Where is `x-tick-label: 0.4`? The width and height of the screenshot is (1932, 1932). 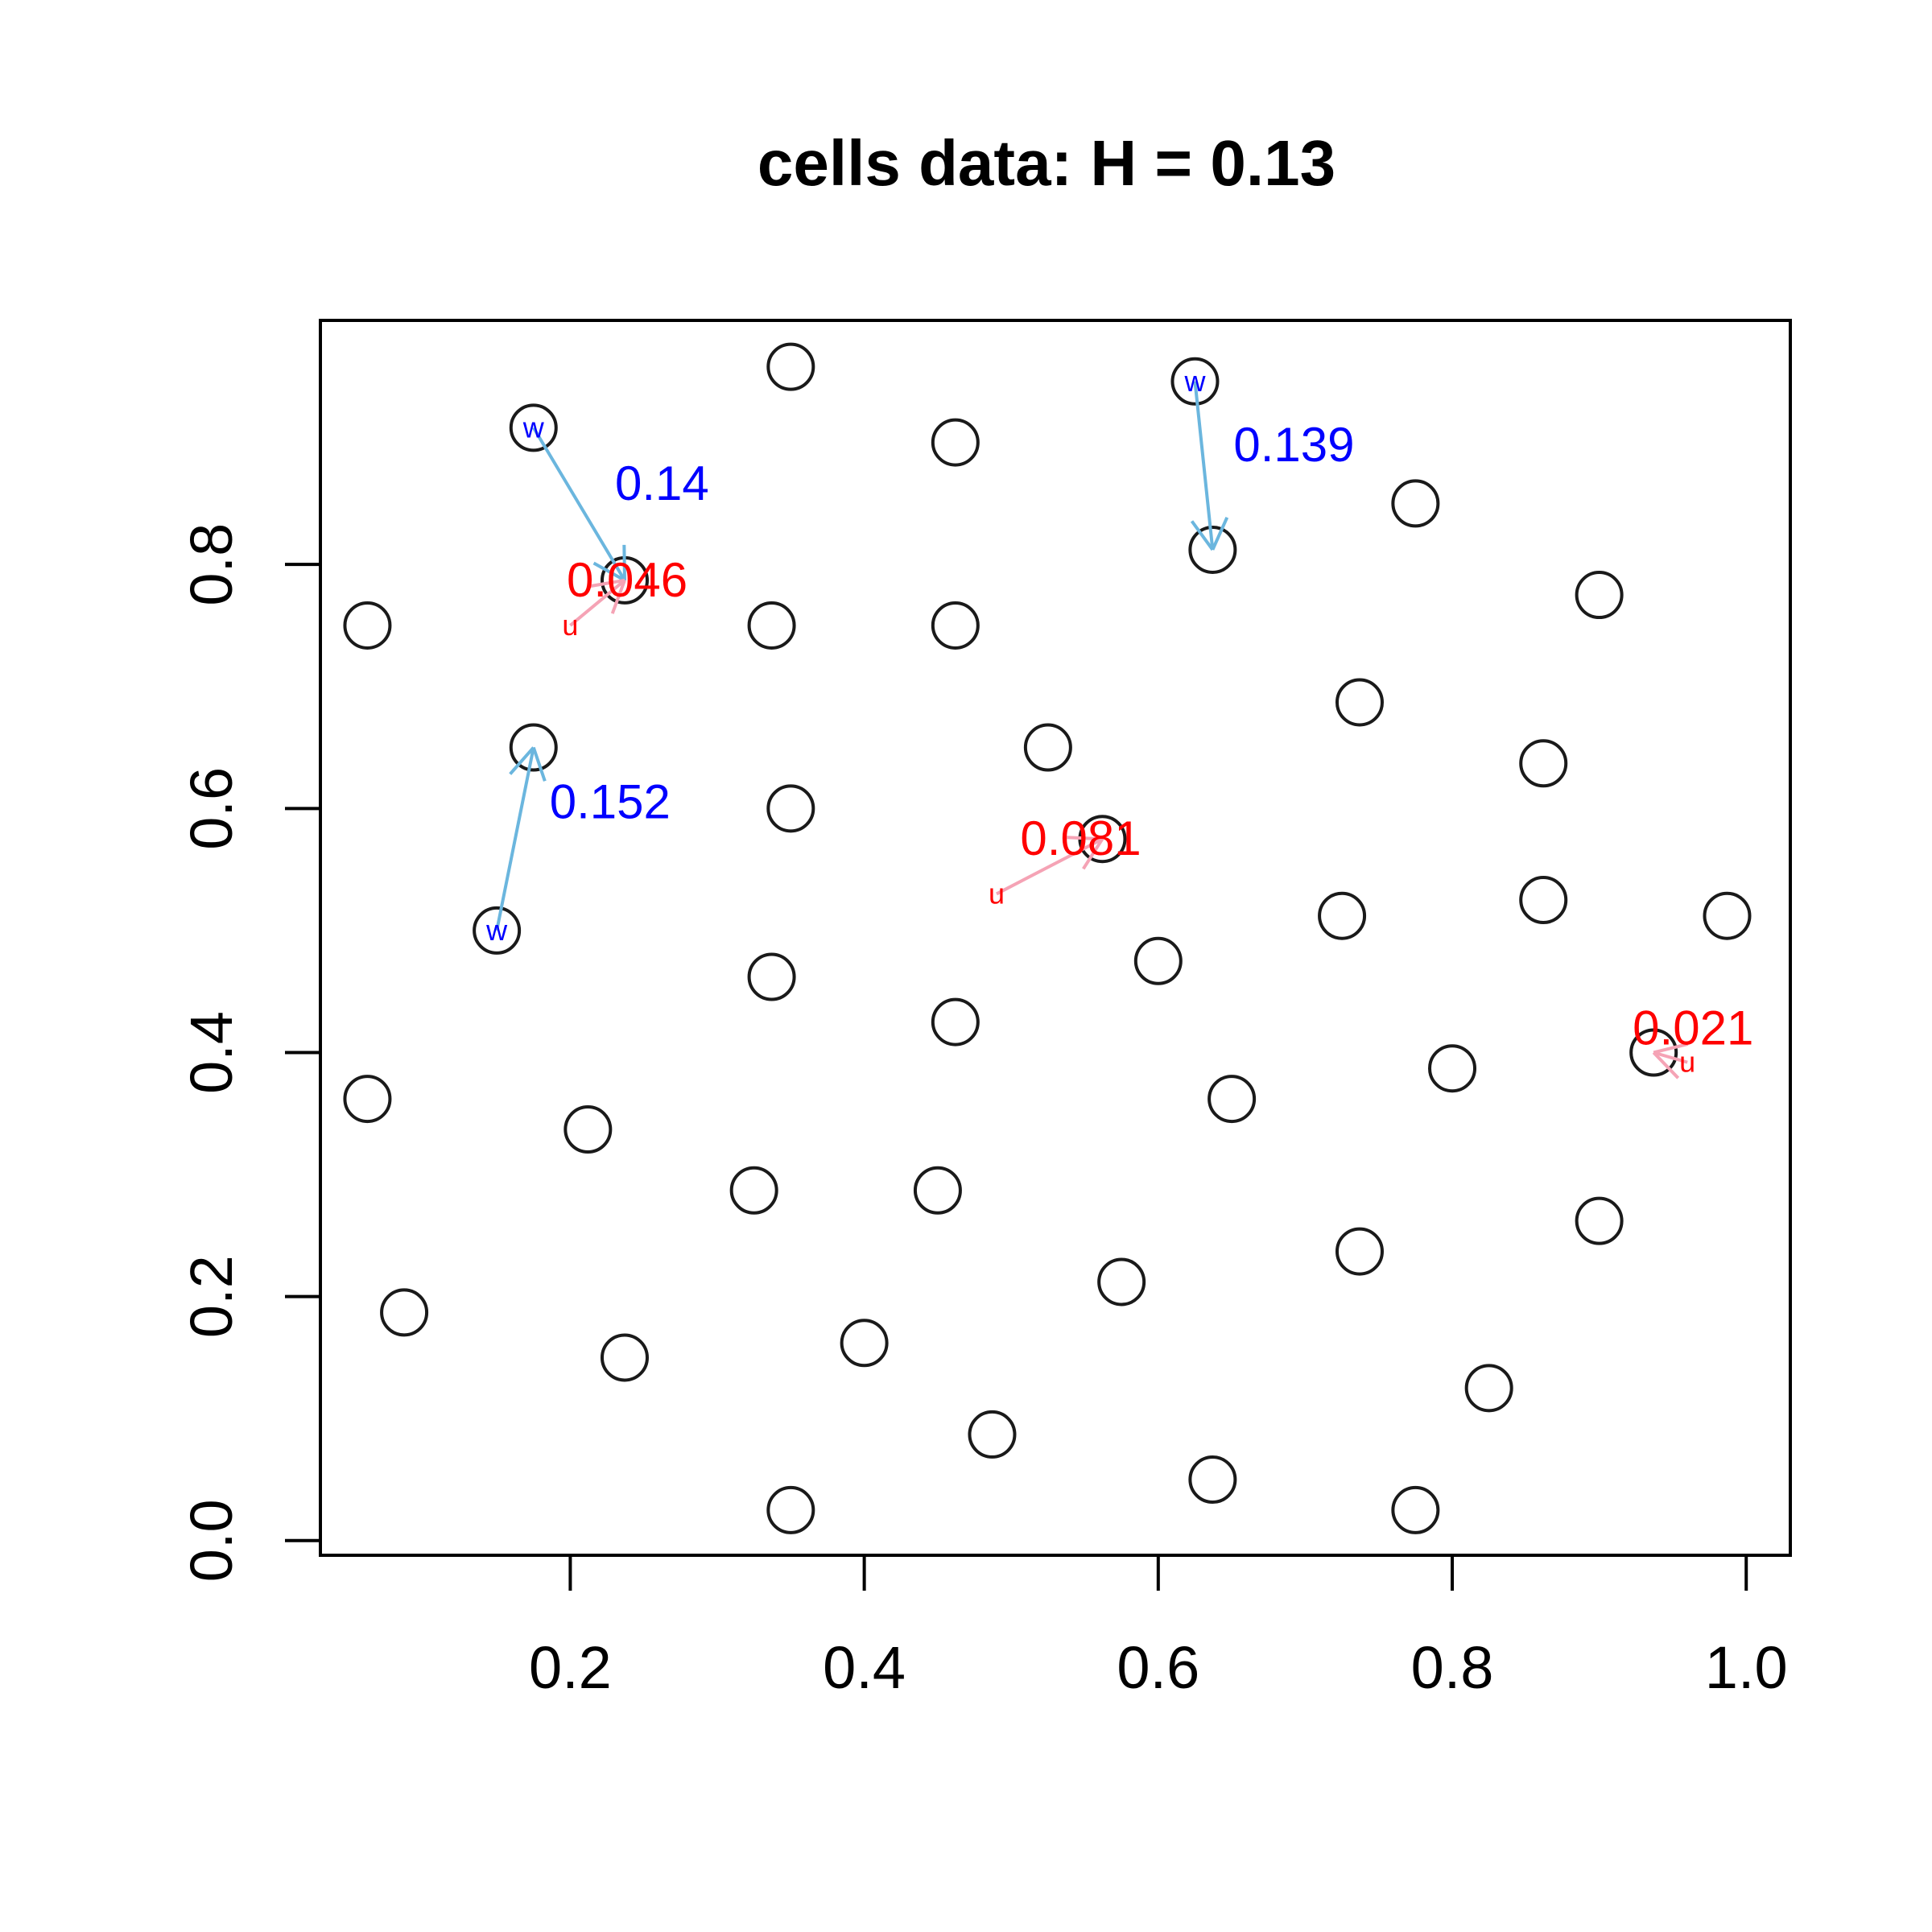
x-tick-label: 0.4 is located at coordinates (864, 1667).